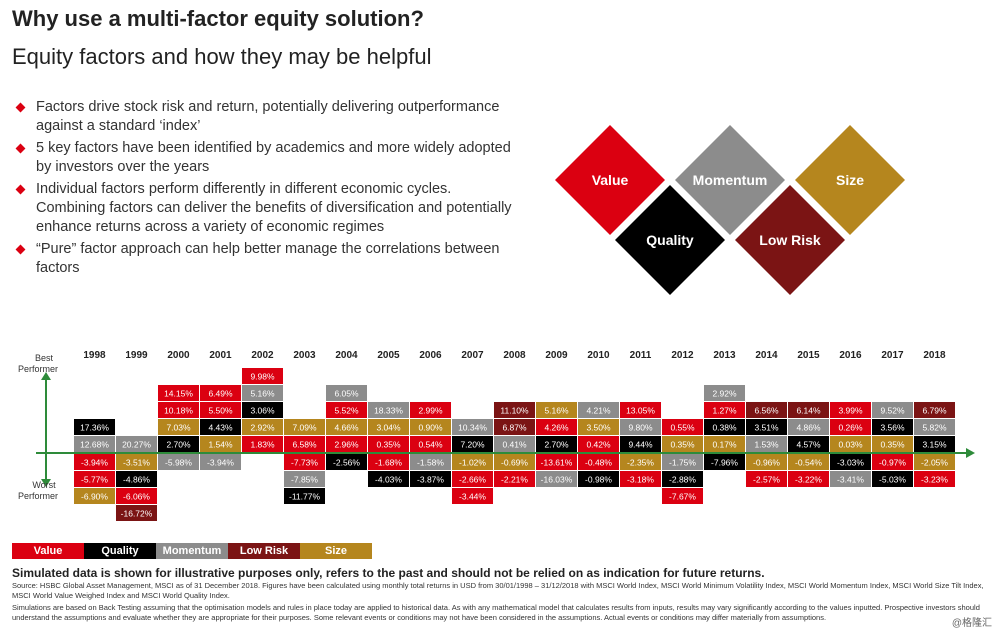  What do you see at coordinates (178, 394) in the screenshot?
I see `cell-value: 14.15%` at bounding box center [178, 394].